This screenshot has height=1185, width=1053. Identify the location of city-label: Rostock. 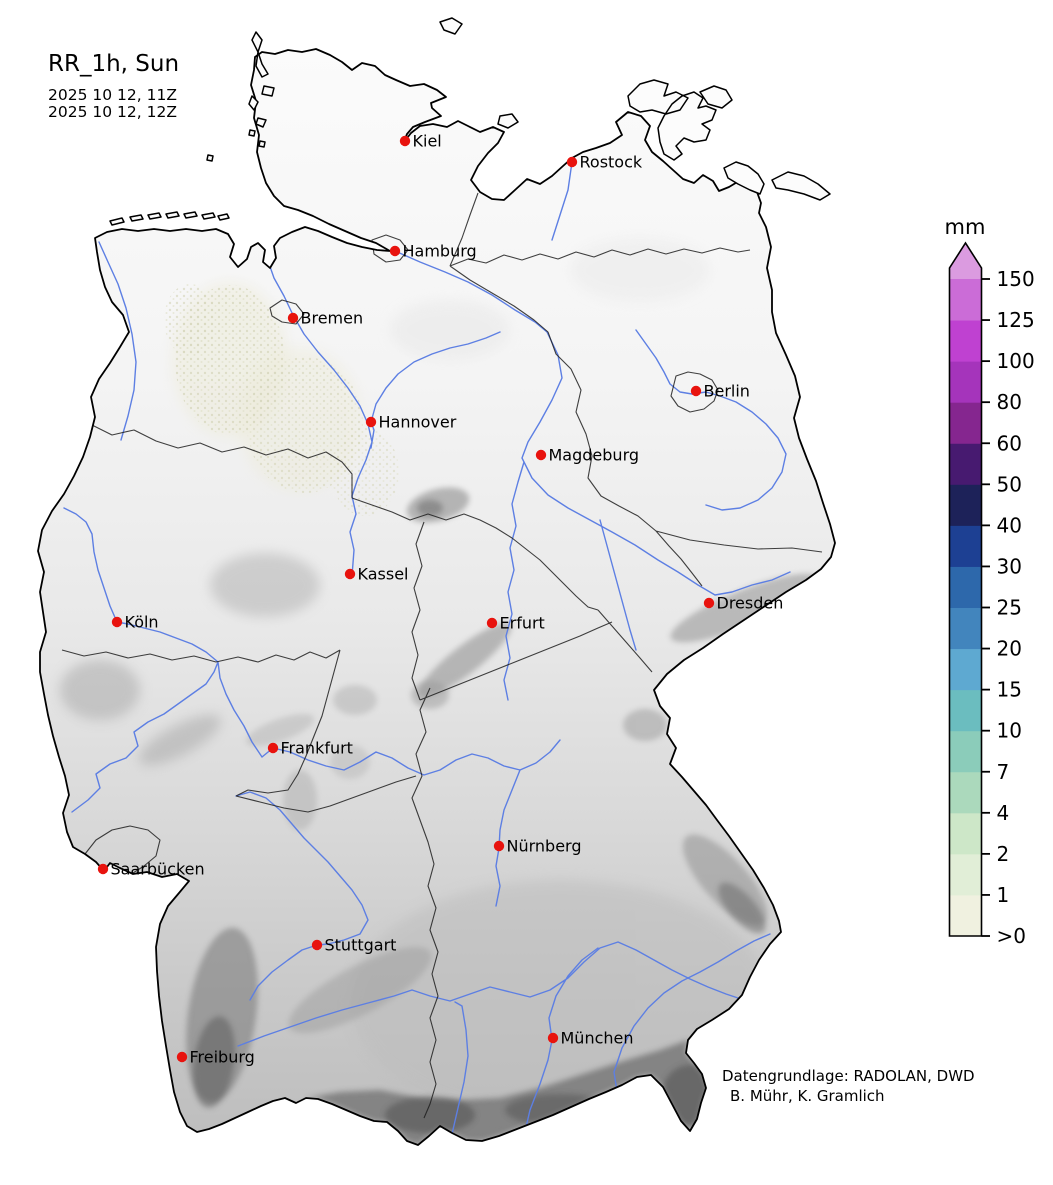
(611, 162).